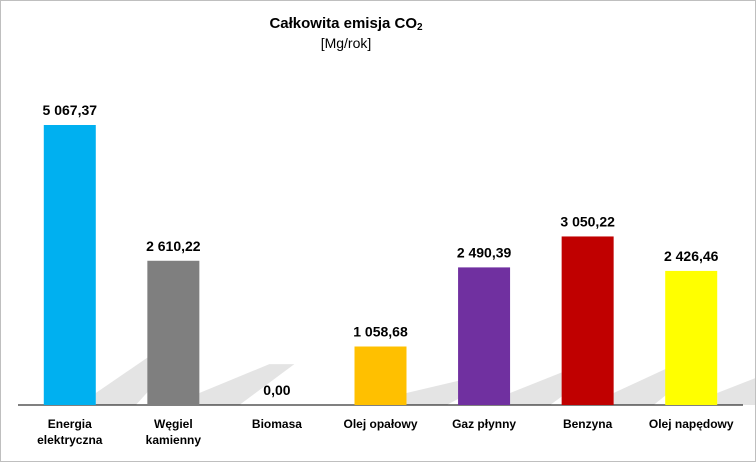  What do you see at coordinates (174, 440) in the screenshot?
I see `x-tick-label: kamienny` at bounding box center [174, 440].